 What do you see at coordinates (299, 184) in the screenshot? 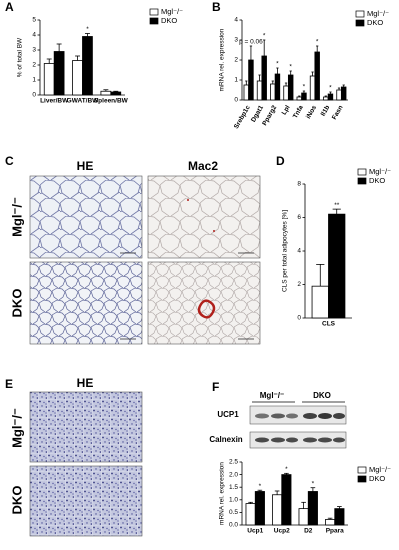
I see `y-tick-label: 8` at bounding box center [299, 184].